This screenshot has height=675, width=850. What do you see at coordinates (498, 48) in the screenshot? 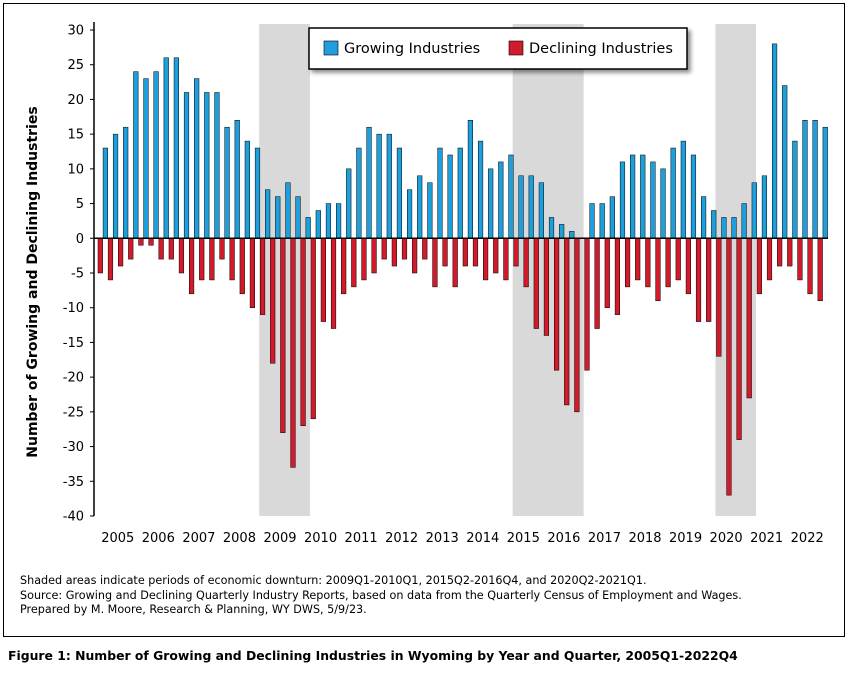
I see `legend-box` at bounding box center [498, 48].